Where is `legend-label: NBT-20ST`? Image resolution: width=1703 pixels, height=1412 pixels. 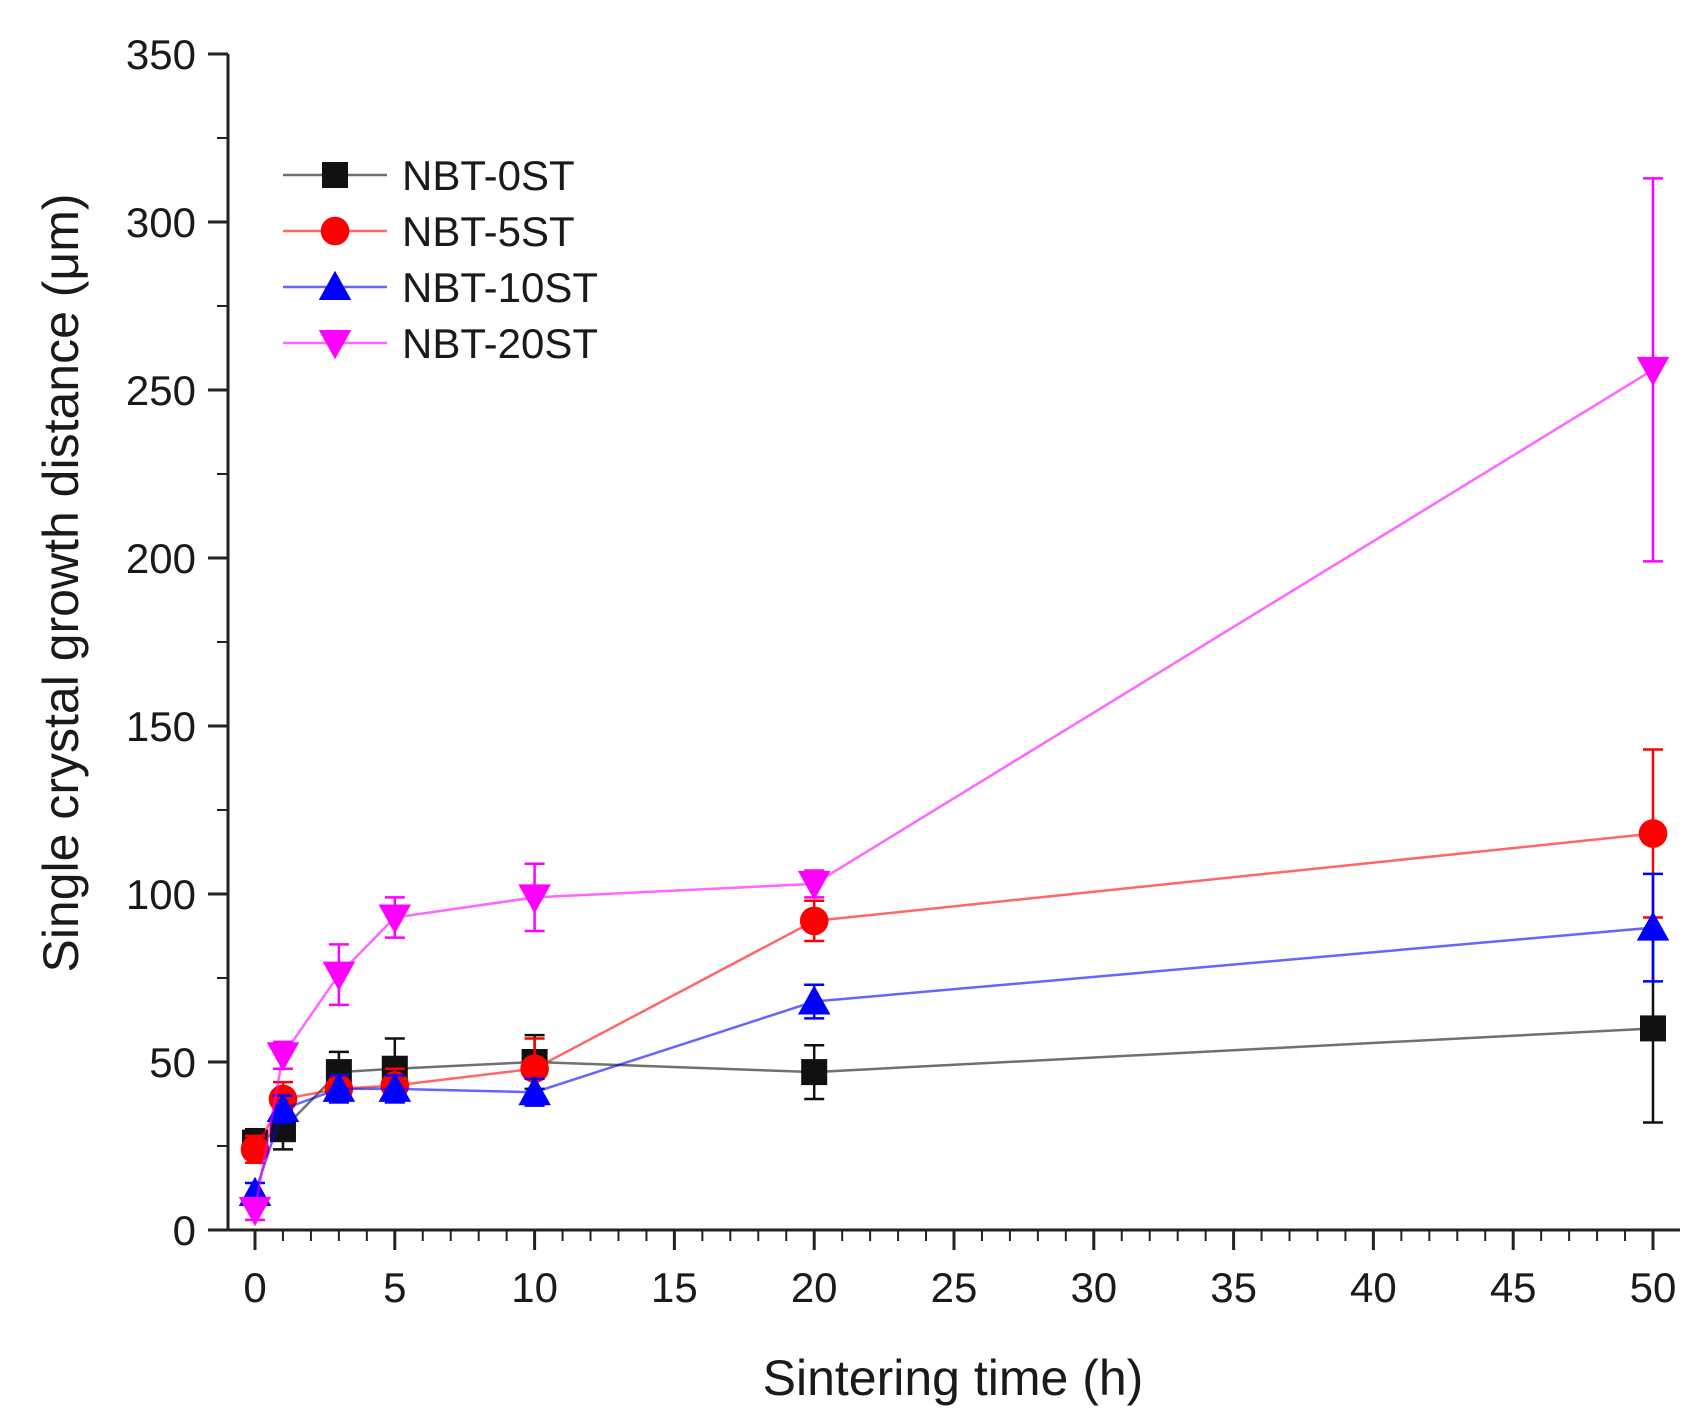 legend-label: NBT-20ST is located at coordinates (500, 343).